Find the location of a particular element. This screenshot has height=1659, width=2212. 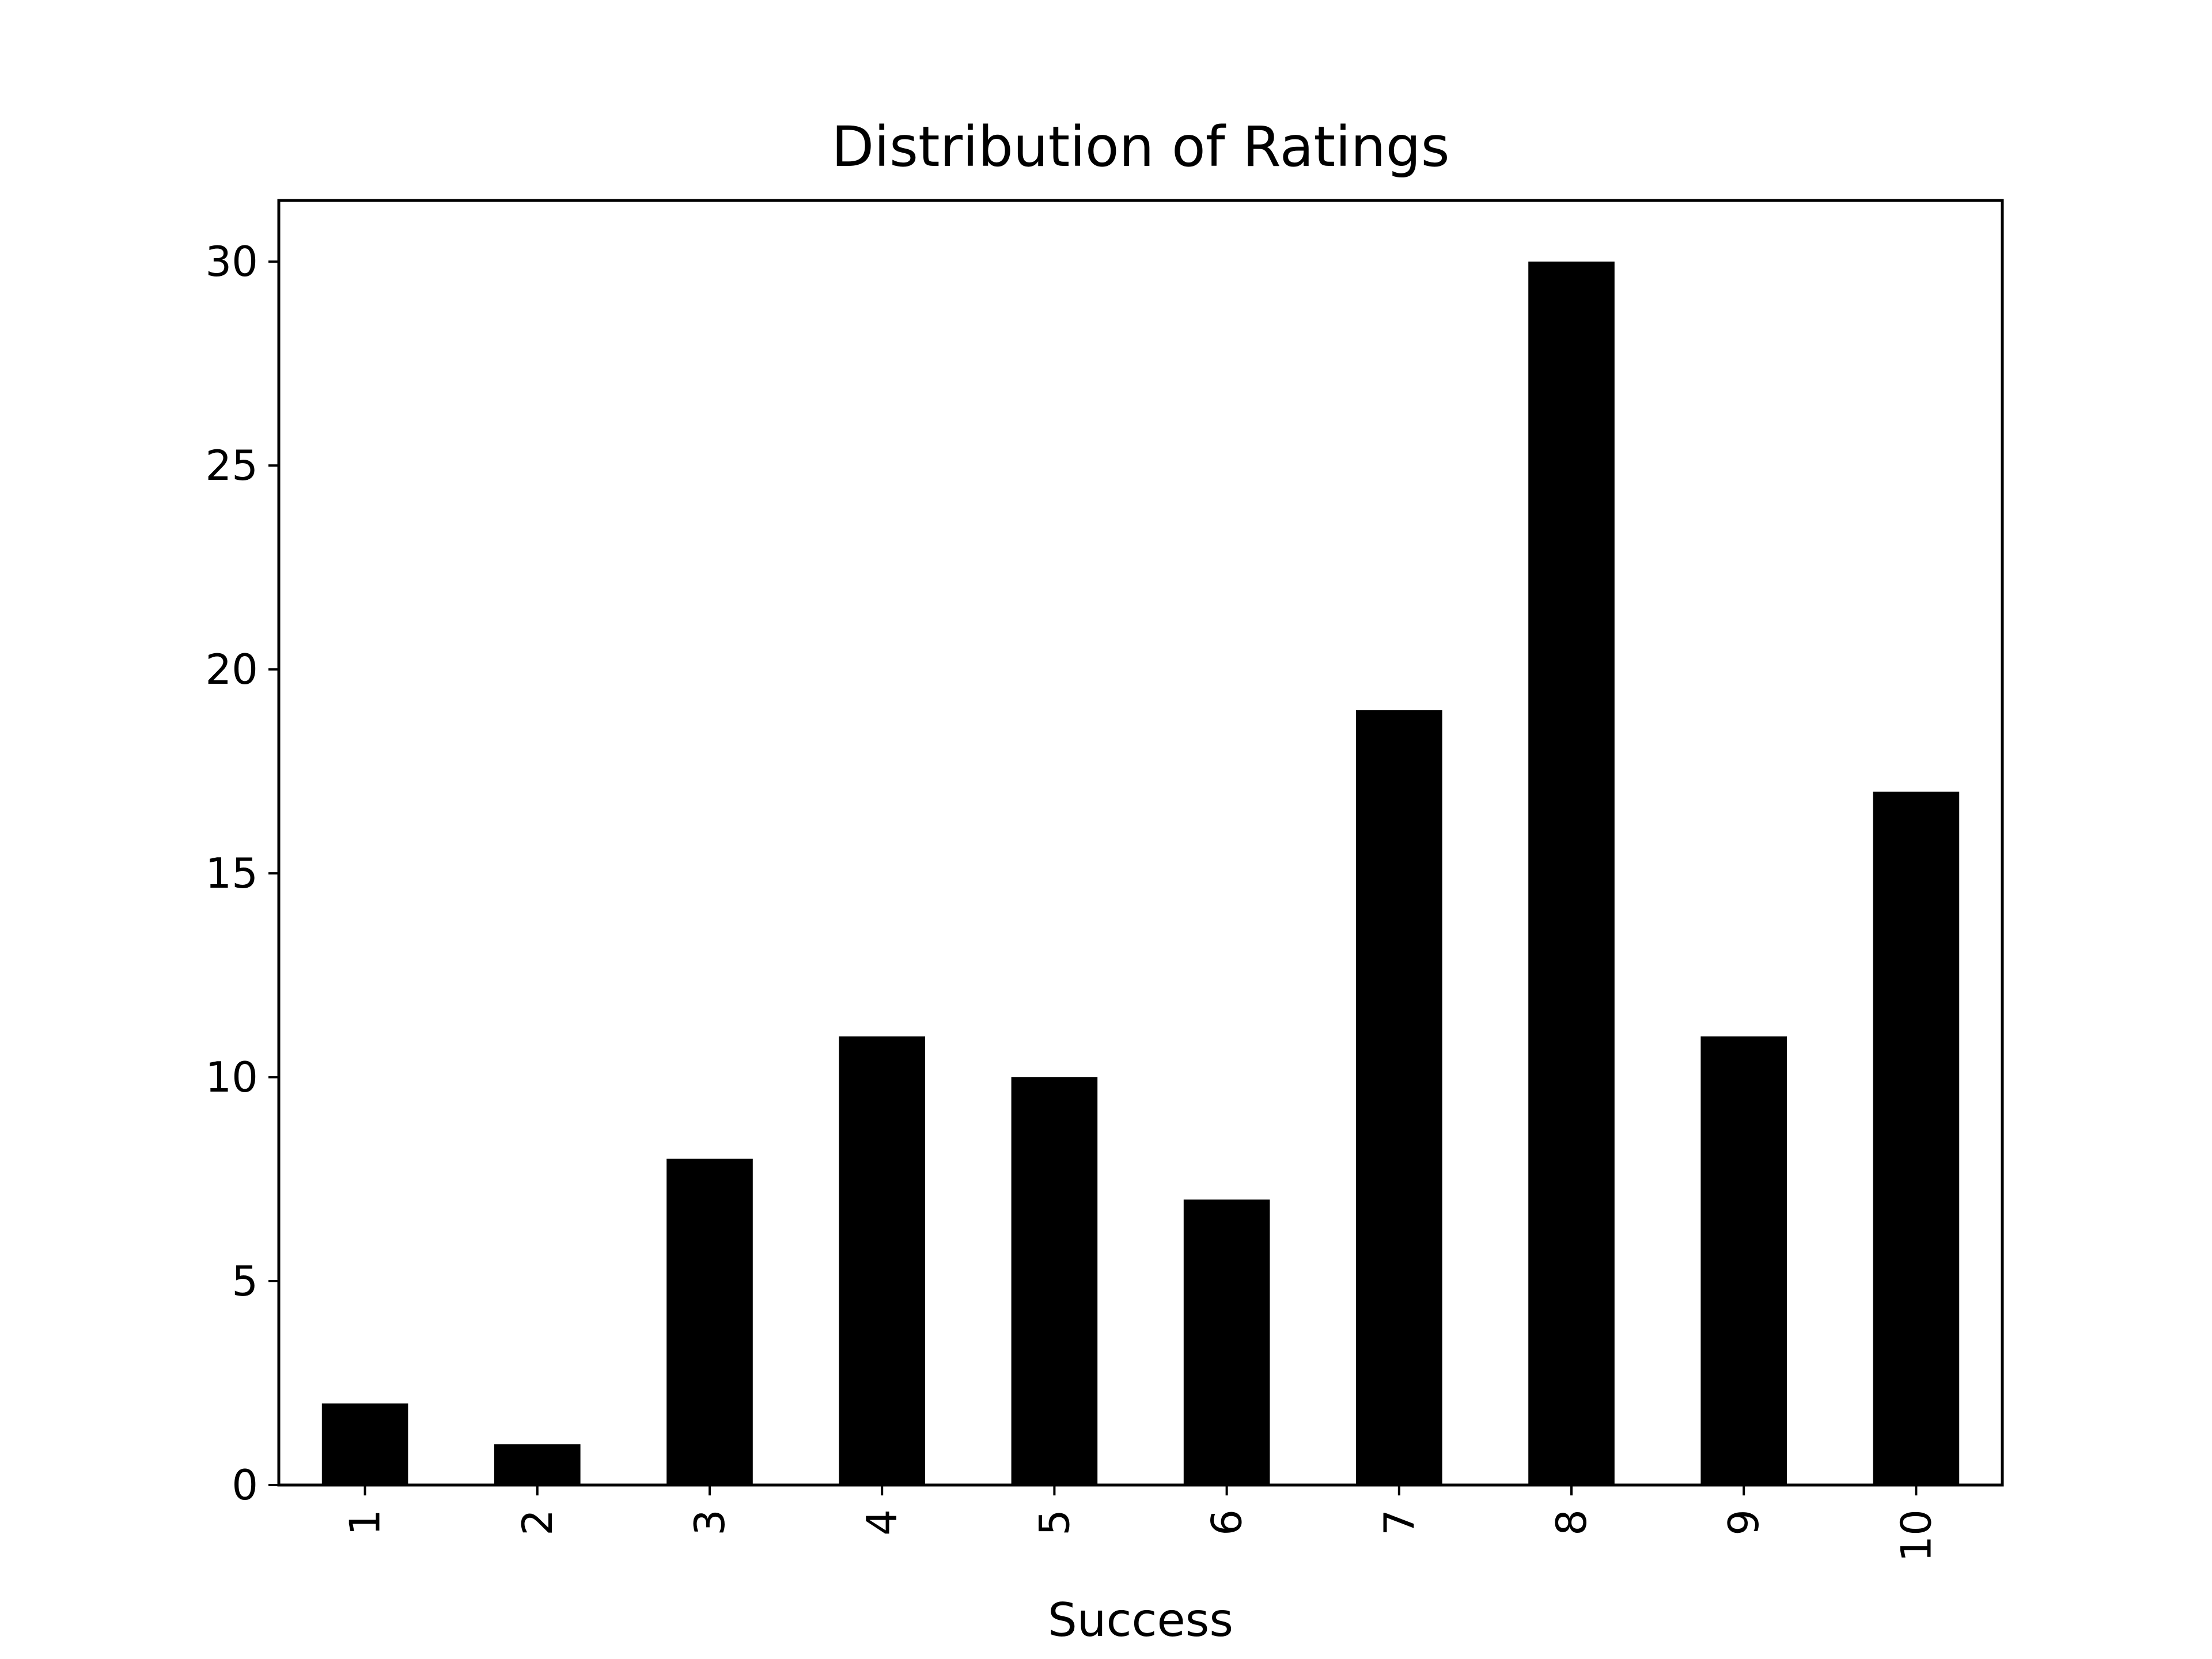

x-tick-label: 10 is located at coordinates (1916, 1535).